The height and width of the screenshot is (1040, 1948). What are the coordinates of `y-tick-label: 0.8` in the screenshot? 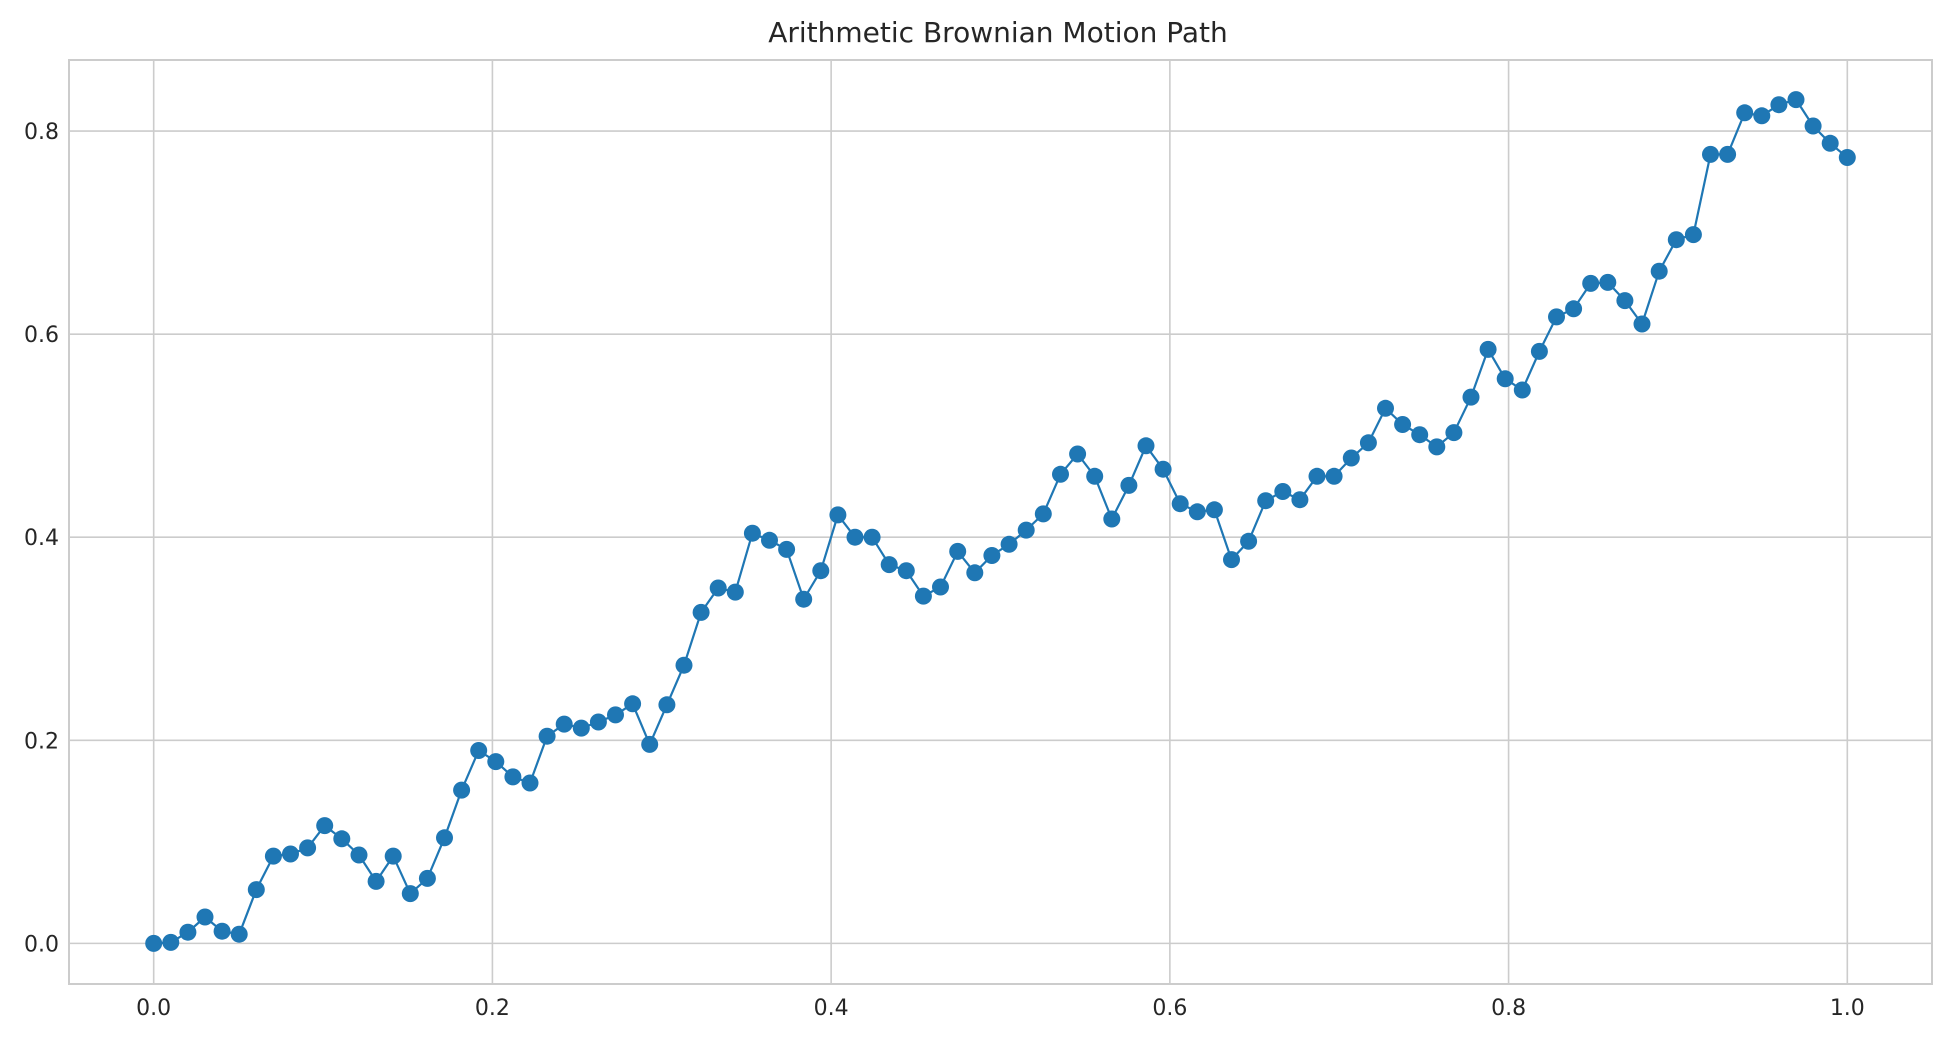 It's located at (41, 132).